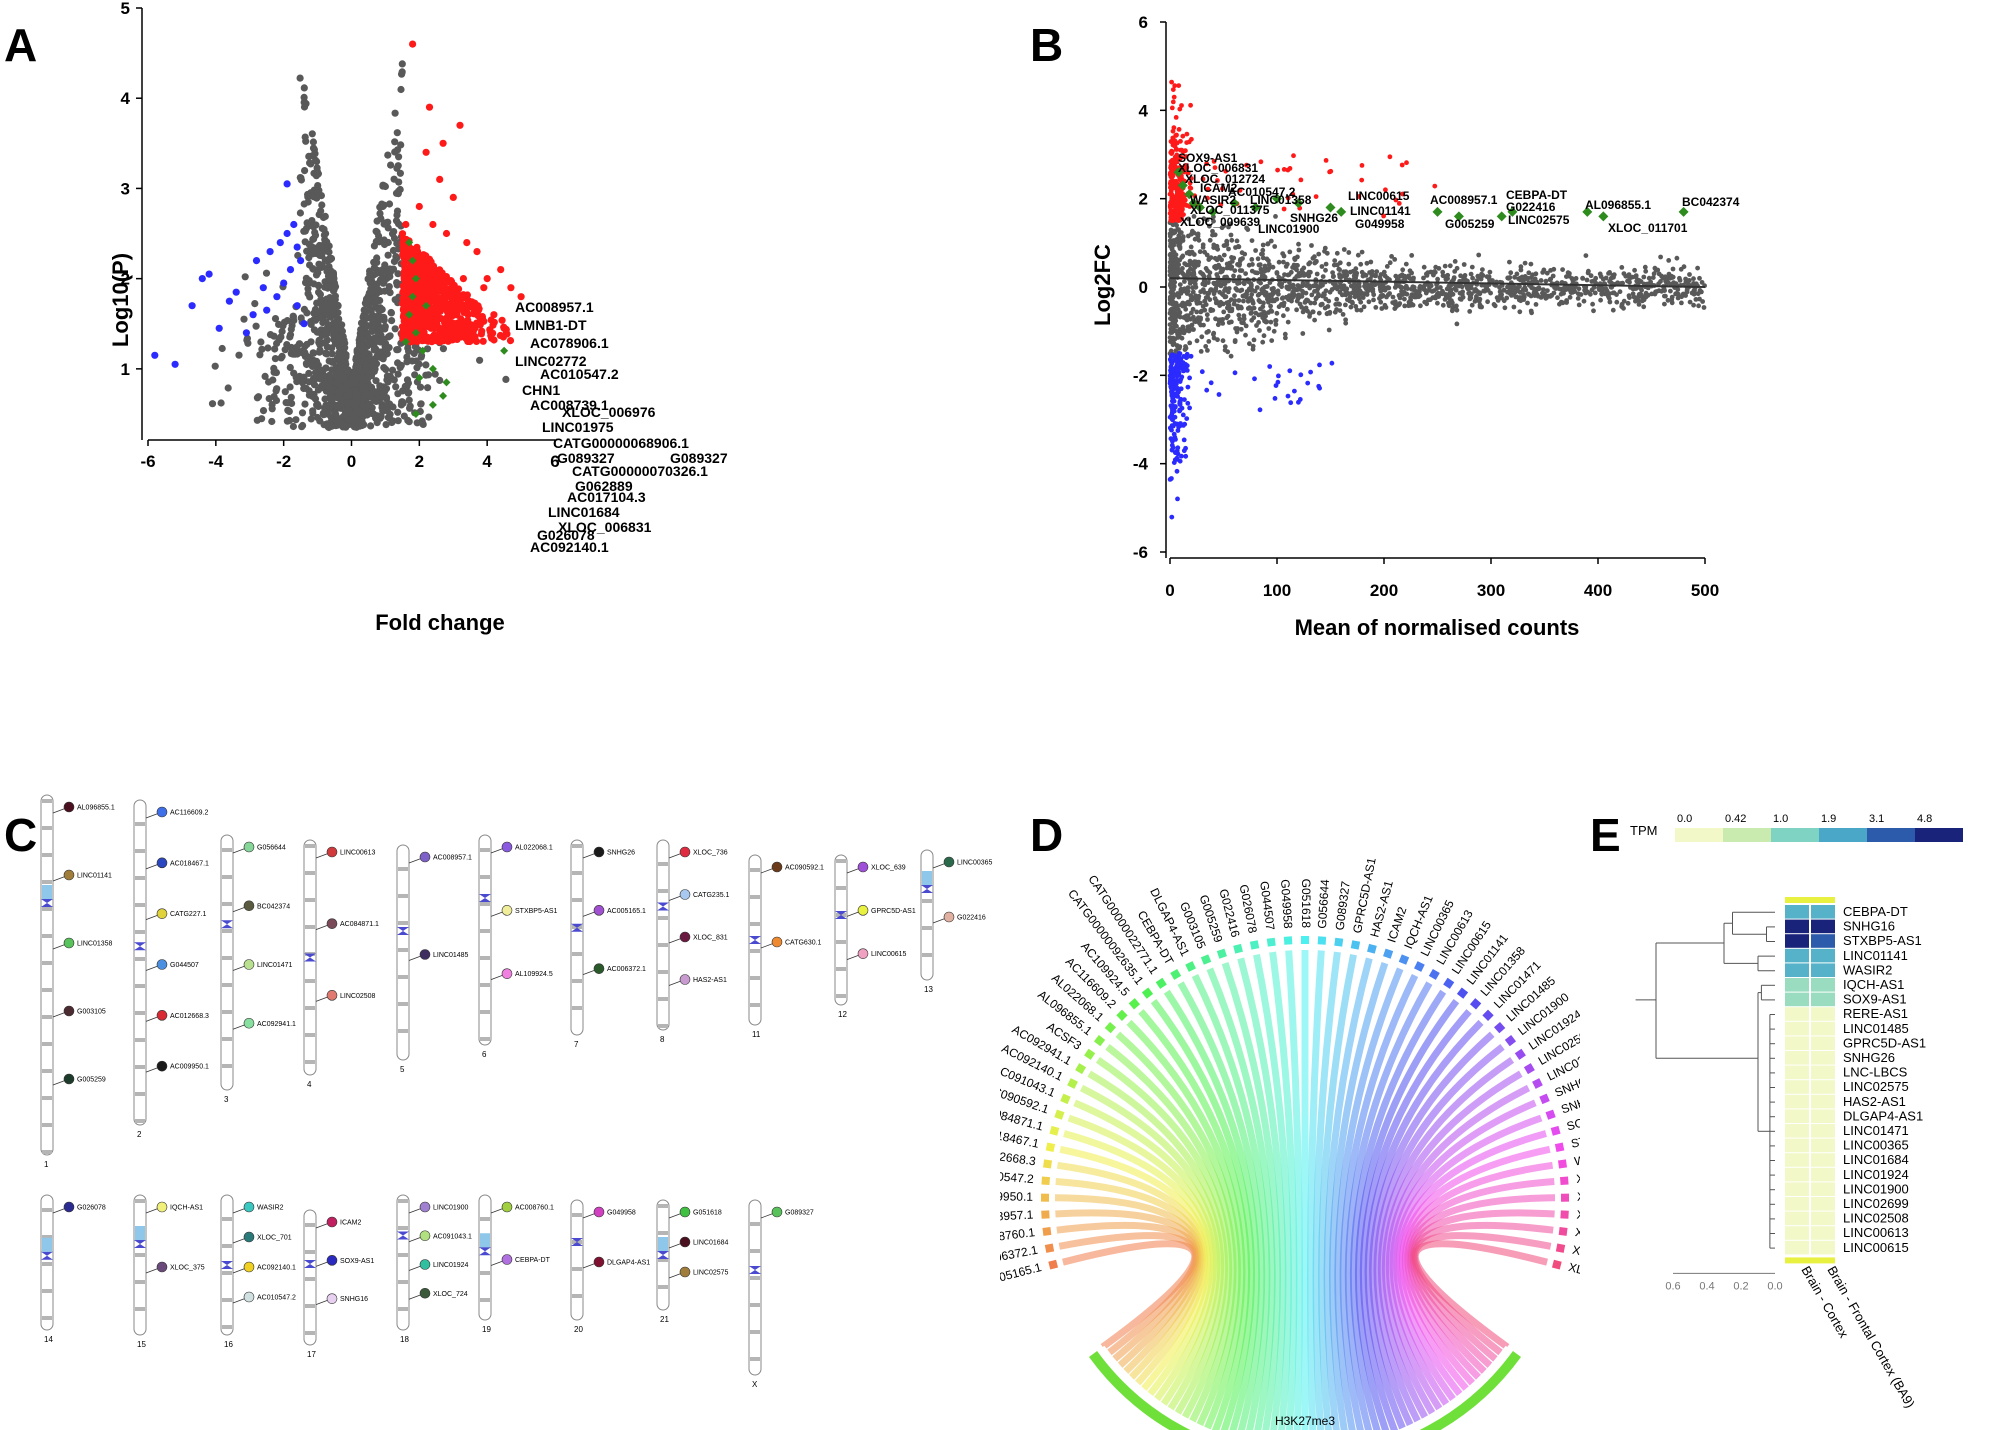  I want to click on chromosome-number: 6, so click(484, 1054).